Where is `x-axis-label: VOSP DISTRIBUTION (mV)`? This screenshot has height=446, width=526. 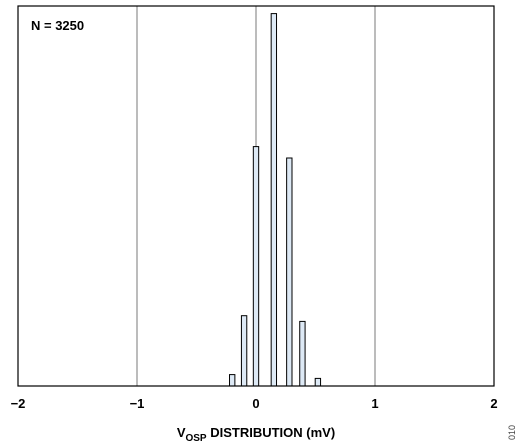 x-axis-label: VOSP DISTRIBUTION (mV) is located at coordinates (256, 434).